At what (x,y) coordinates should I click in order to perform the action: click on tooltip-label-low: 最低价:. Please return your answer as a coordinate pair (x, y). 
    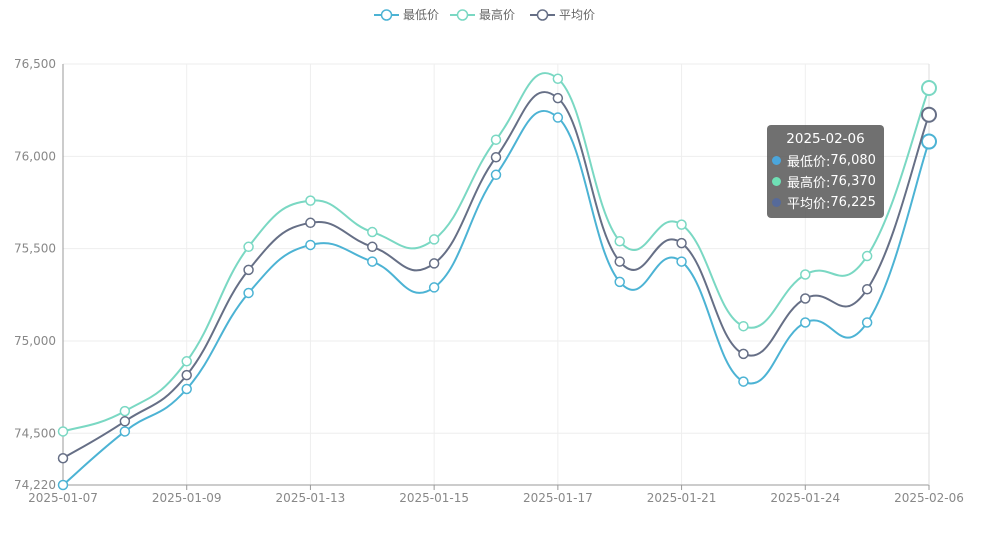
    Looking at the image, I should click on (809, 162).